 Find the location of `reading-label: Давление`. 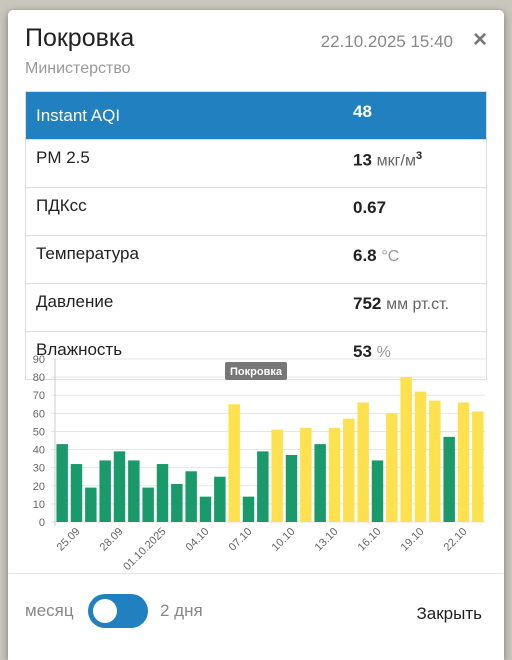

reading-label: Давление is located at coordinates (189, 307).